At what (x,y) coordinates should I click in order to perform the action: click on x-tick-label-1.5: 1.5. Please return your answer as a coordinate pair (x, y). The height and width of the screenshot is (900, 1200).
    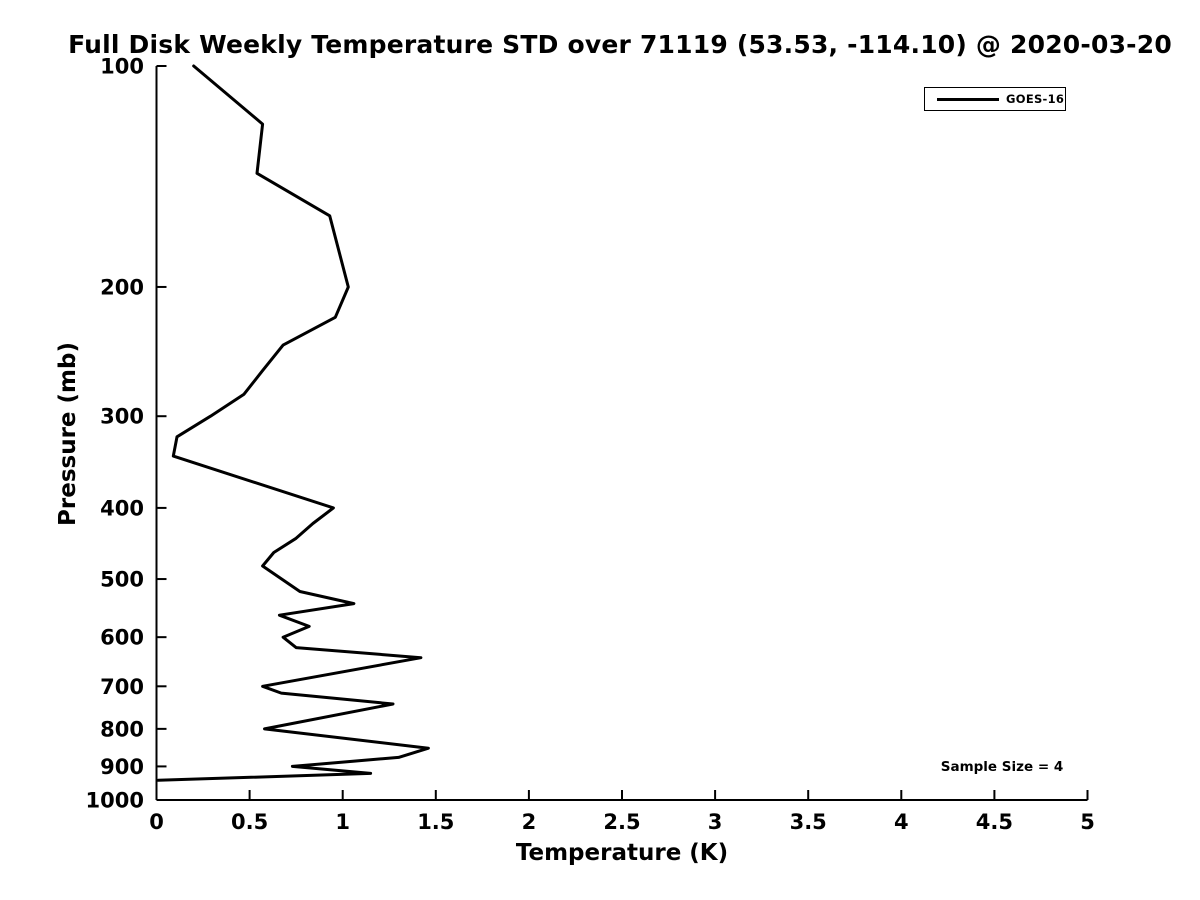
    Looking at the image, I should click on (435, 822).